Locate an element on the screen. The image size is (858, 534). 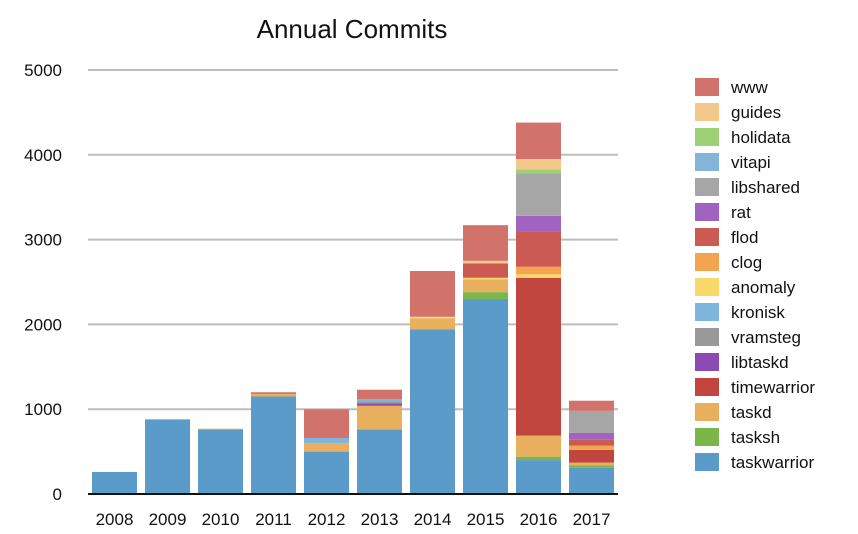
bar-segment-rat-2016 is located at coordinates (538, 223).